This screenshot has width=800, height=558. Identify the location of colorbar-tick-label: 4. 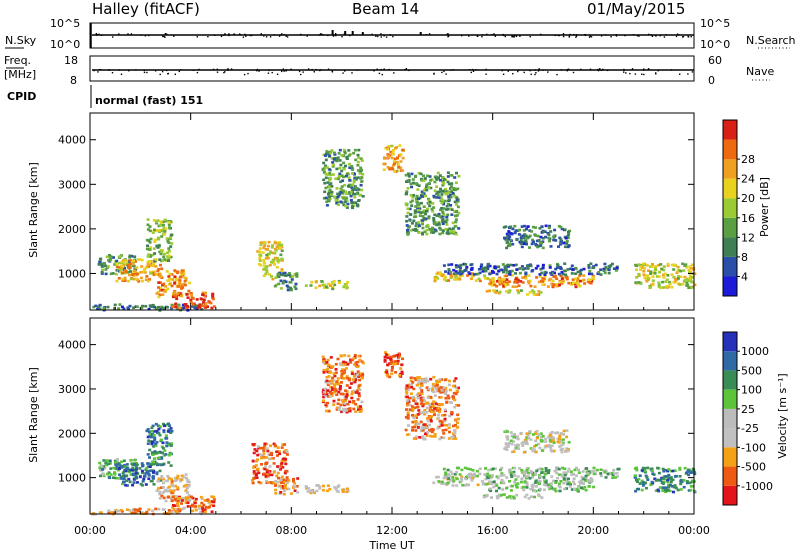
(744, 276).